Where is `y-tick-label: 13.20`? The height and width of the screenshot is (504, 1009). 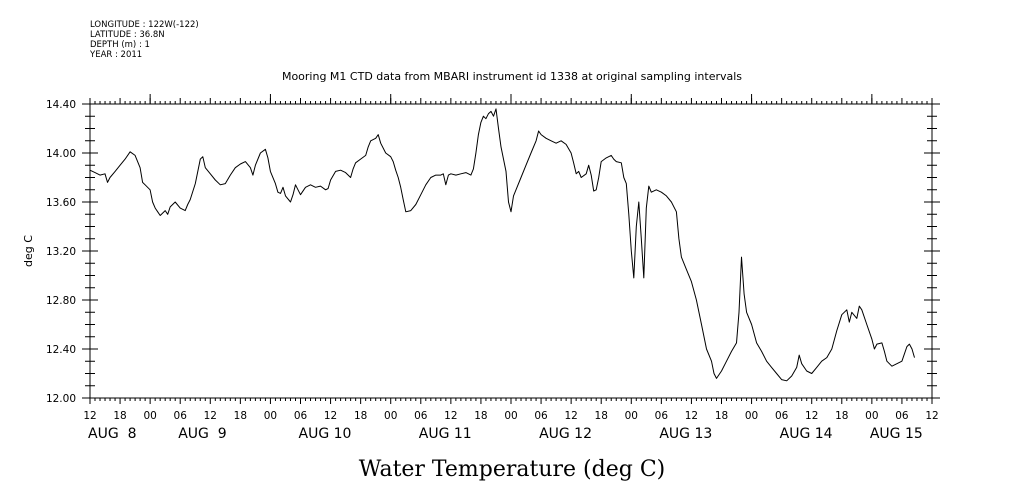
y-tick-label: 13.20 is located at coordinates (61, 252).